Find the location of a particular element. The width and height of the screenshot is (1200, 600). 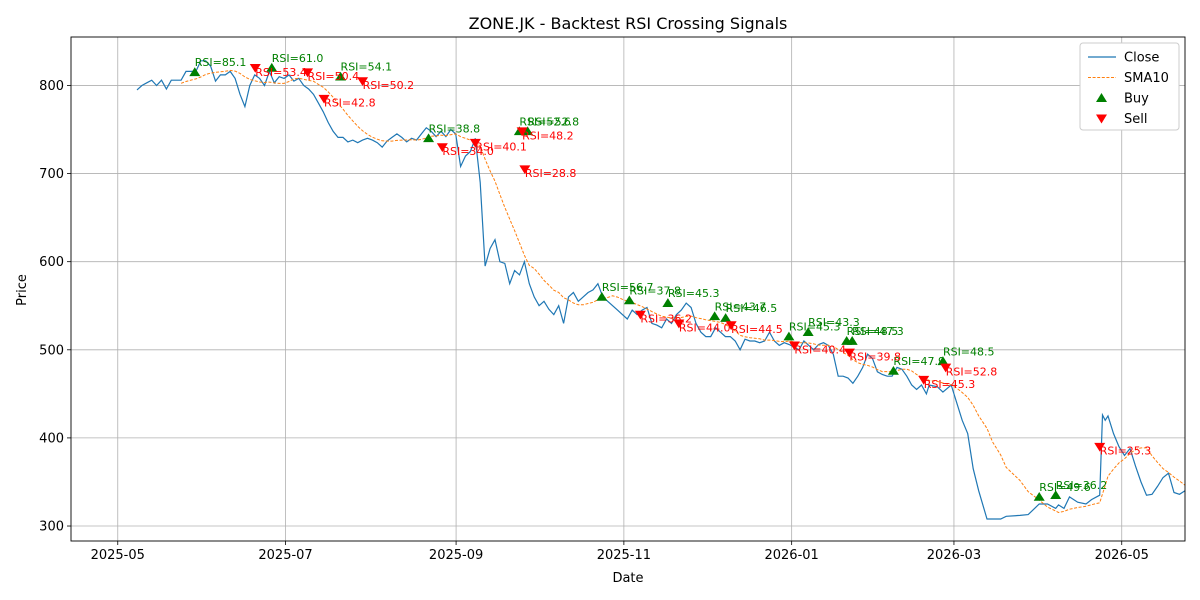

buy-annotation: RSI=47.3 is located at coordinates (878, 331).